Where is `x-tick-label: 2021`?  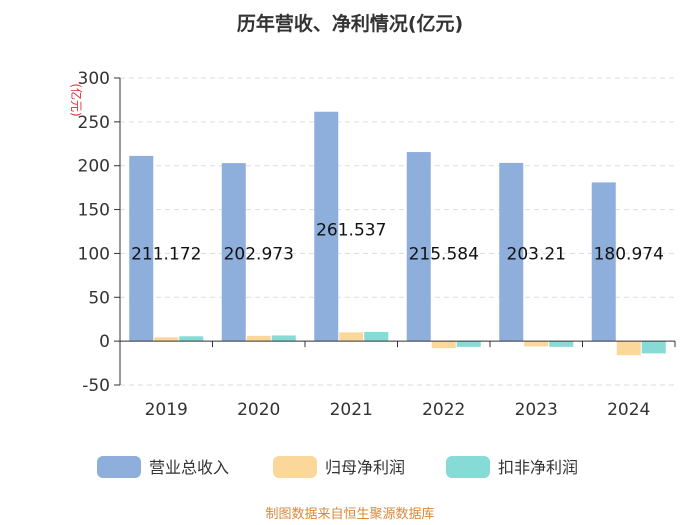
x-tick-label: 2021 is located at coordinates (351, 410).